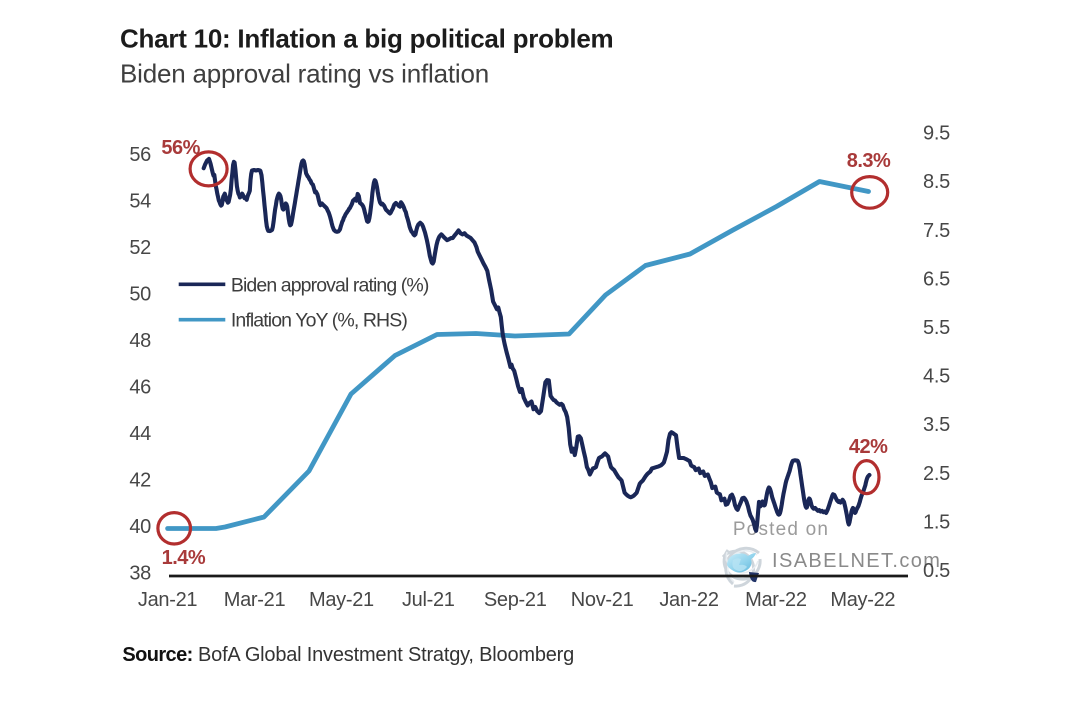 The height and width of the screenshot is (728, 1072). Describe the element at coordinates (776, 600) in the screenshot. I see `svg-text: Mar-22` at that location.